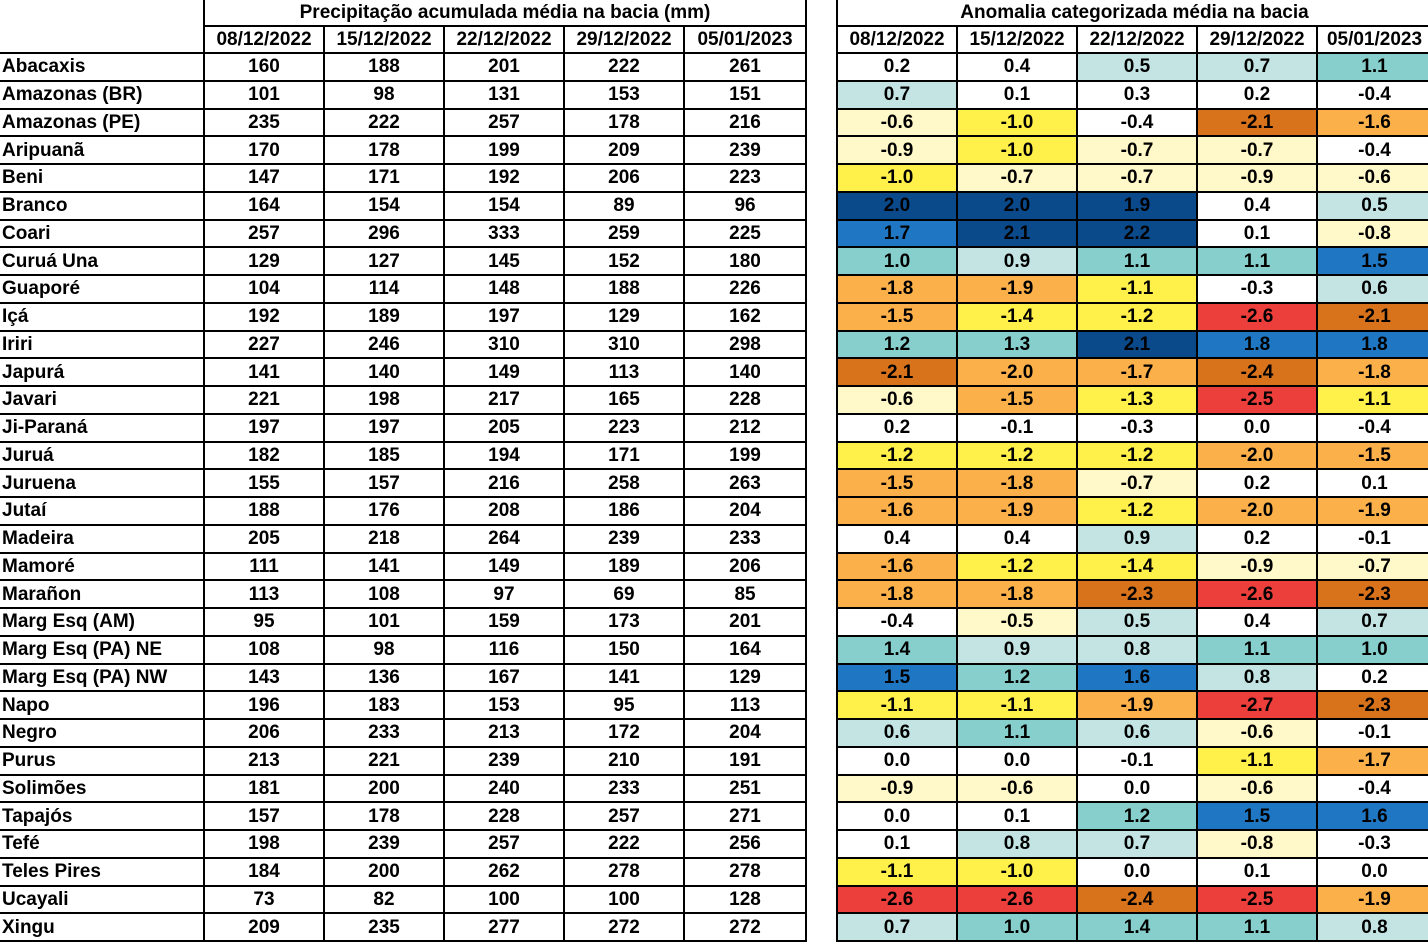 The image size is (1428, 942). What do you see at coordinates (745, 40) in the screenshot?
I see `date-header: 05/01/2023` at bounding box center [745, 40].